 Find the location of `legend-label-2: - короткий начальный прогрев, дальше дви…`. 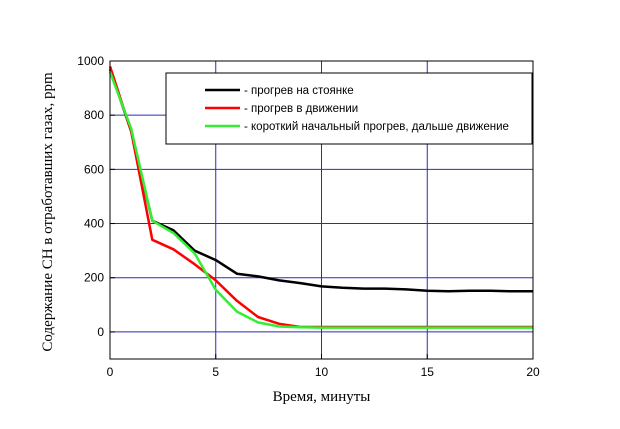

legend-label-2: - короткий начальный прогрев, дальше дви… is located at coordinates (376, 127).